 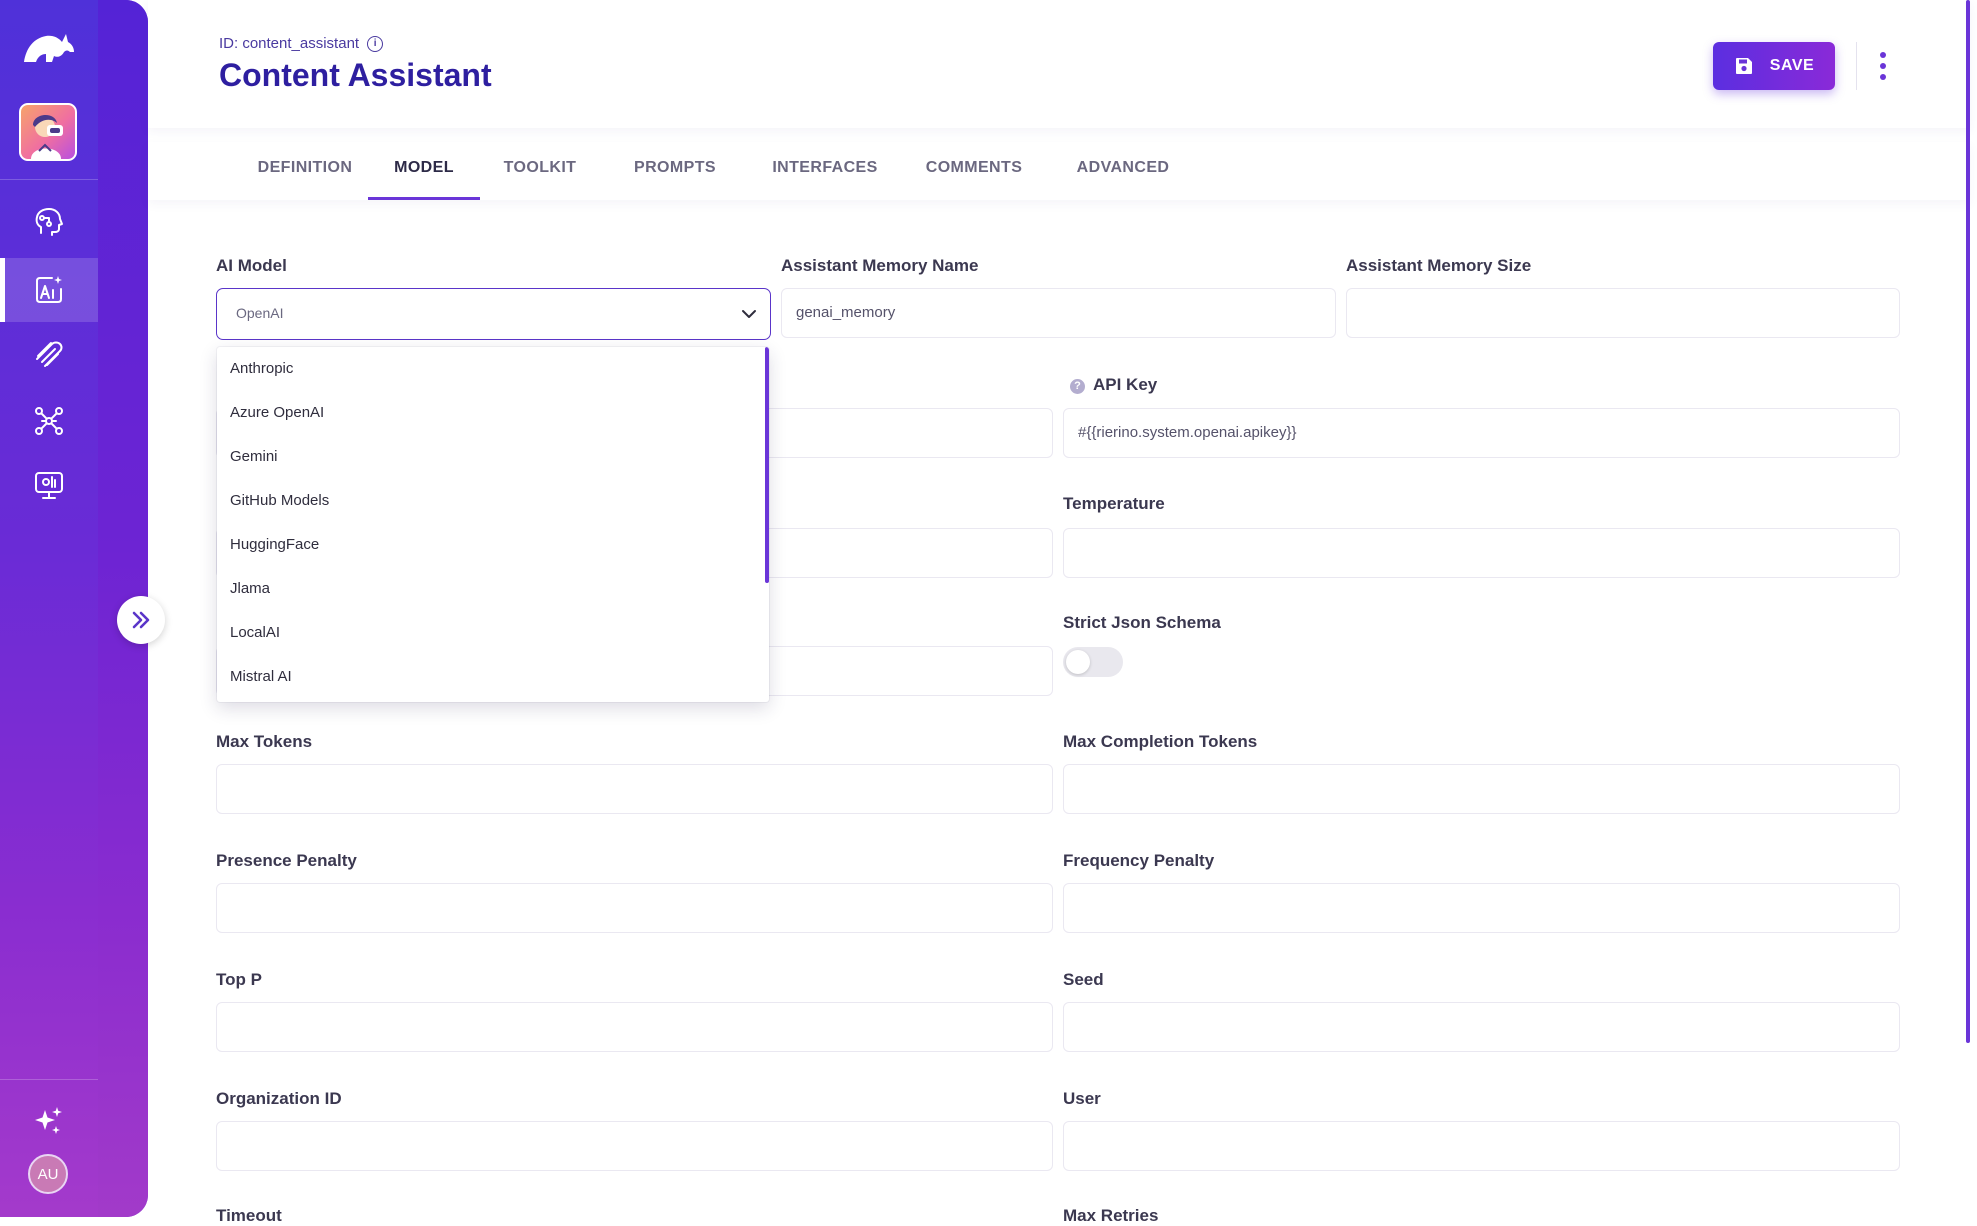 What do you see at coordinates (239, 979) in the screenshot?
I see `top-p-label: Top P` at bounding box center [239, 979].